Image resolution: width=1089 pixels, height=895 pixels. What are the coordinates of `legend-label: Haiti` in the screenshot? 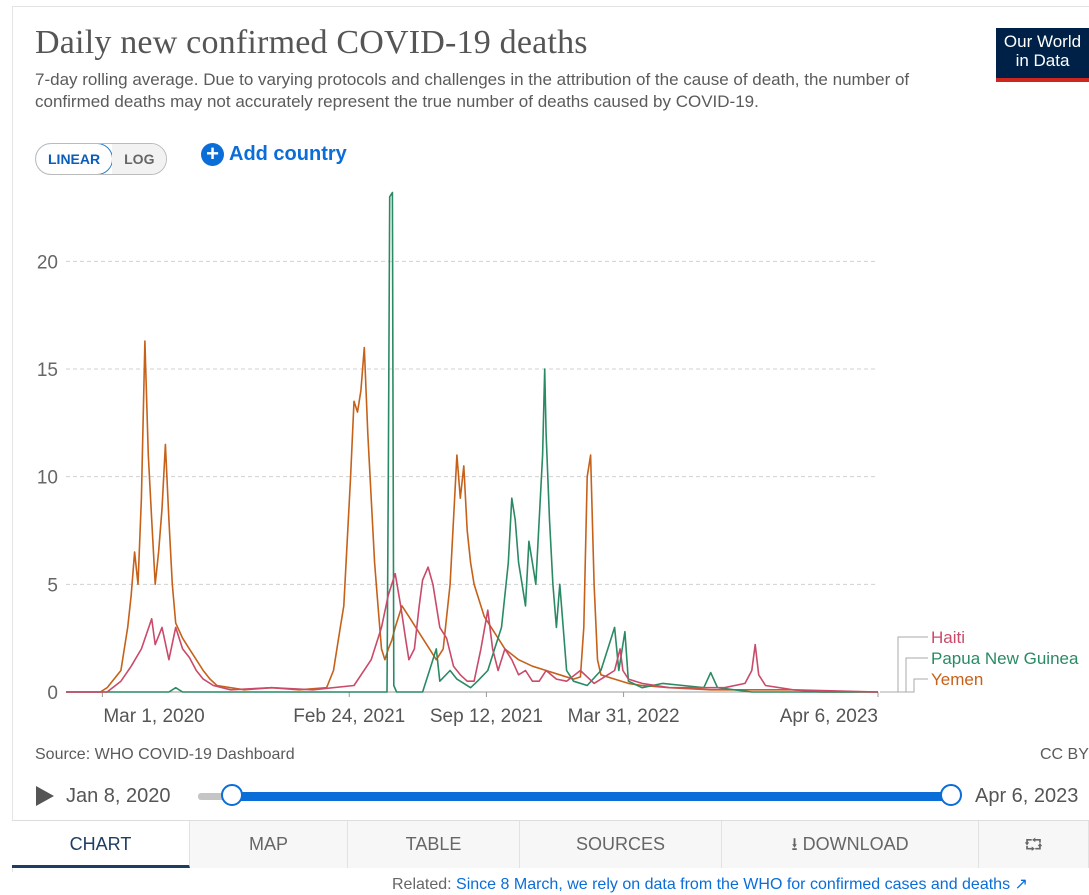 It's located at (948, 637).